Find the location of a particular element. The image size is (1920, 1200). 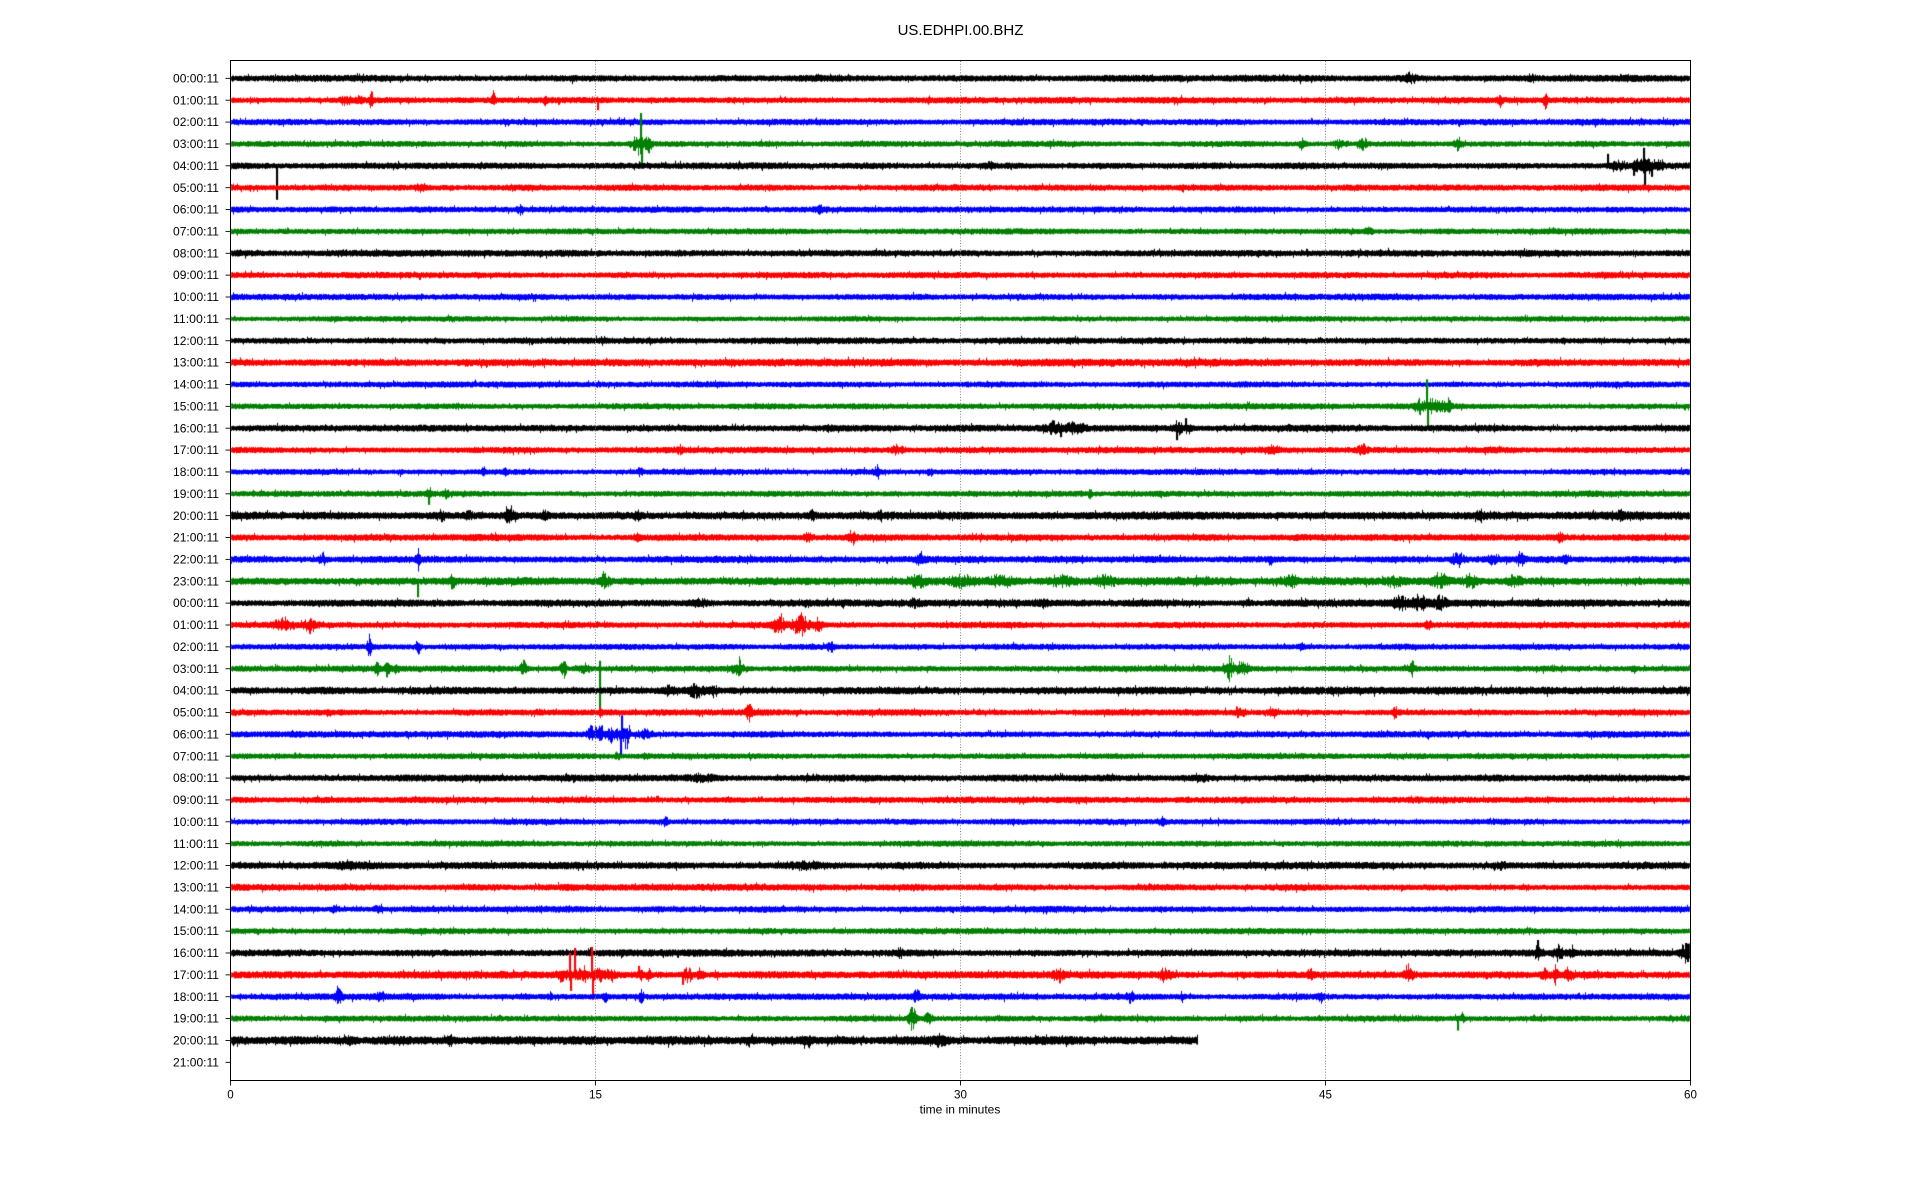

svg-text: 45 is located at coordinates (1325, 1095).